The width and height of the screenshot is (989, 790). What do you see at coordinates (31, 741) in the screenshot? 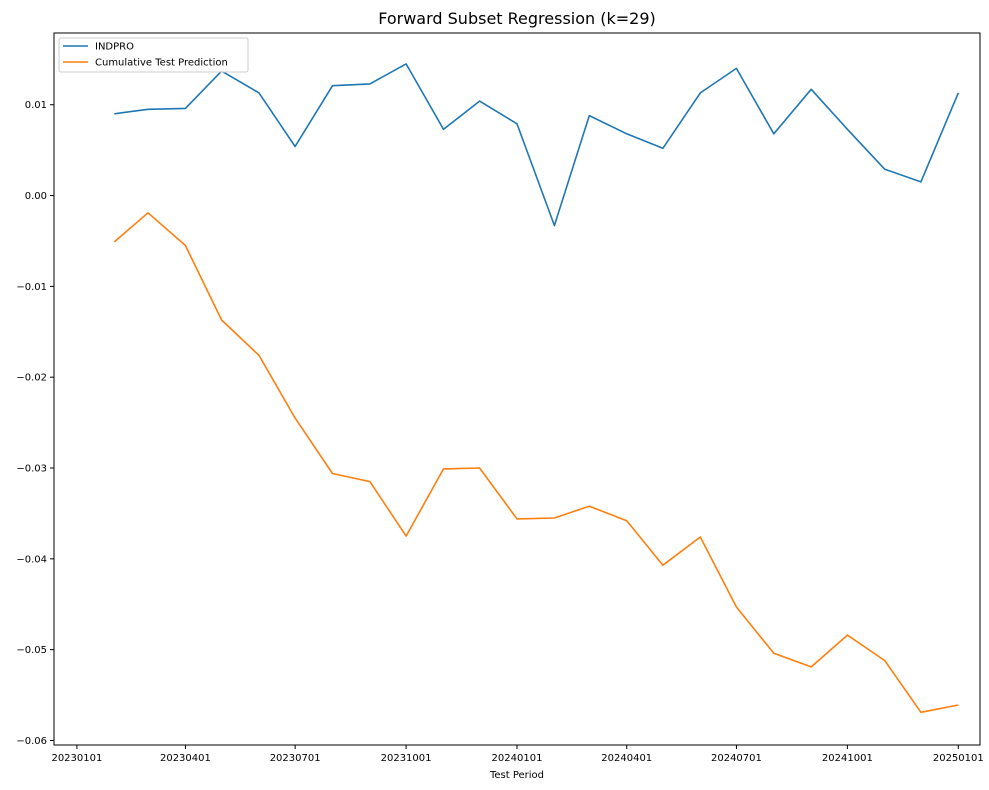
I see `y-tick-label: −0.06` at bounding box center [31, 741].